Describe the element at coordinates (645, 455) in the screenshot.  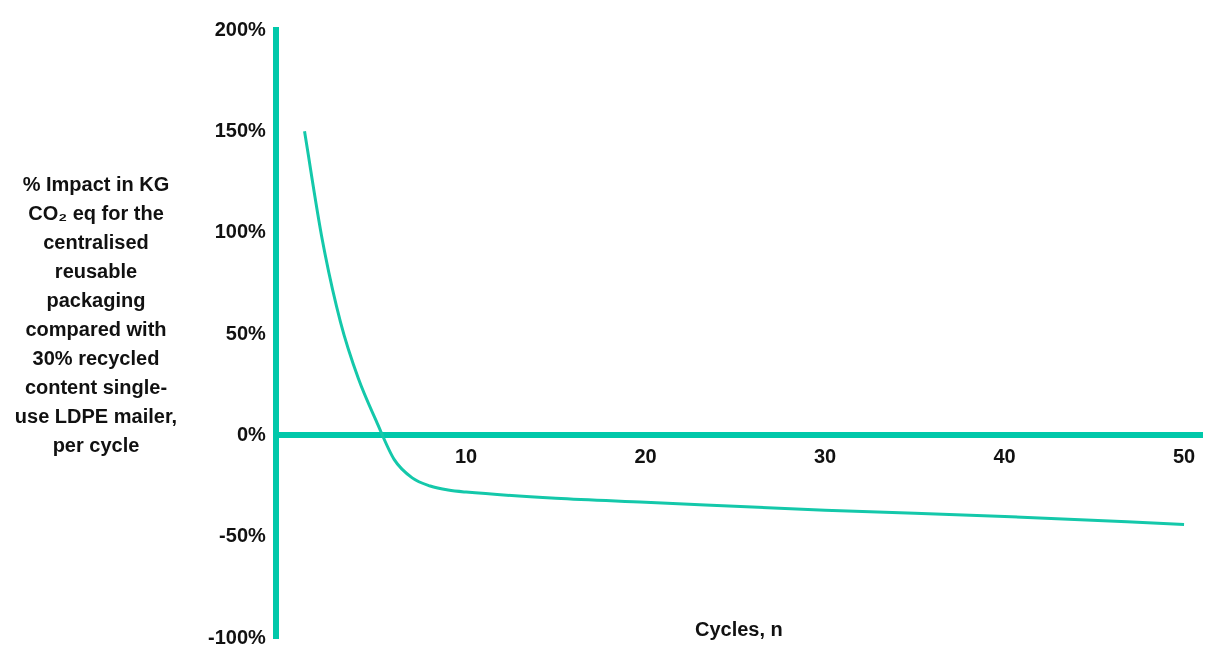
I see `x-tick-label: 20` at that location.